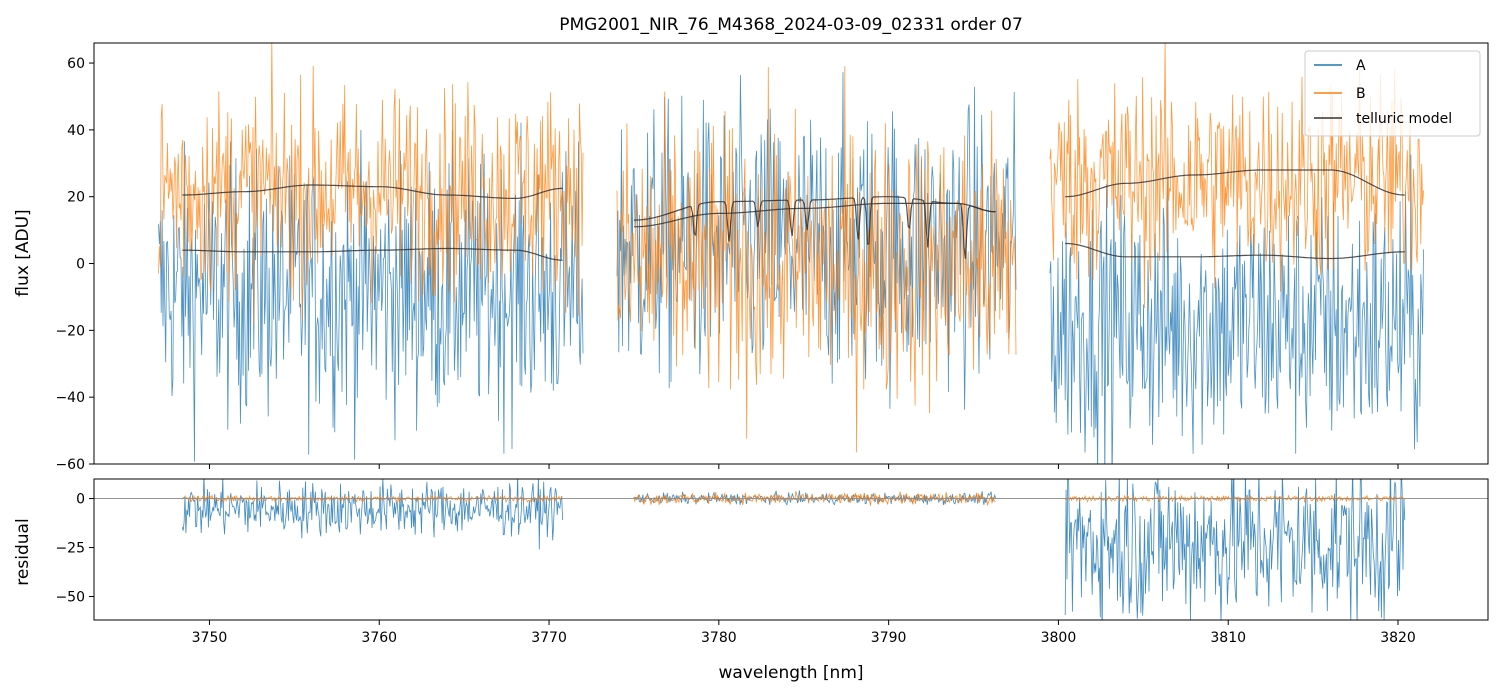 The height and width of the screenshot is (696, 1502). What do you see at coordinates (814, 215) in the screenshot?
I see `telluric-model-seg2-lower` at bounding box center [814, 215].